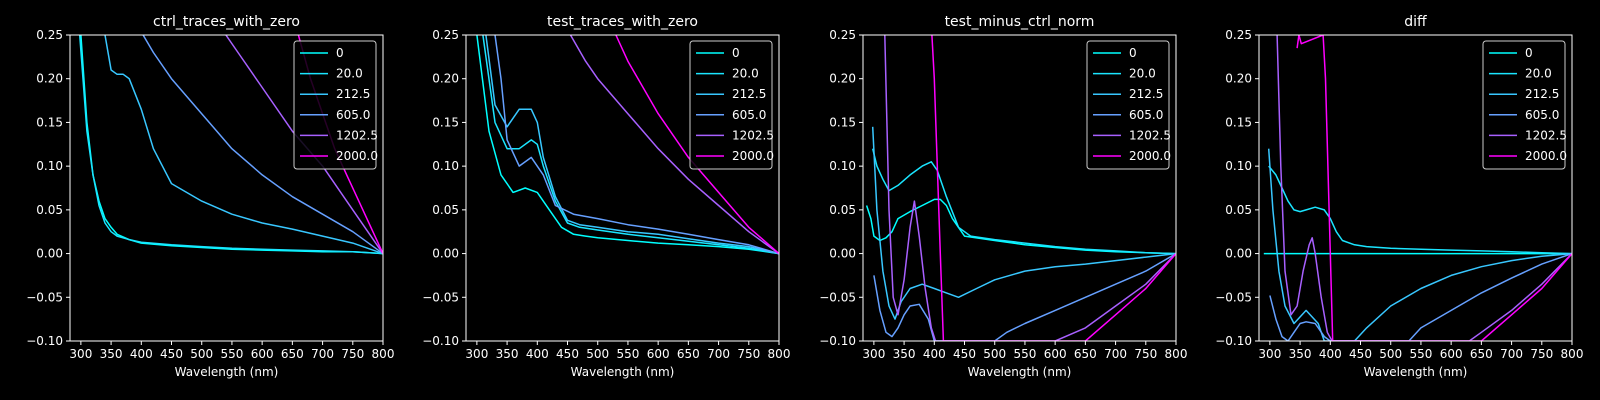 This screenshot has width=1600, height=400. I want to click on chart-title: ctrl_traces_with_zero, so click(226, 22).